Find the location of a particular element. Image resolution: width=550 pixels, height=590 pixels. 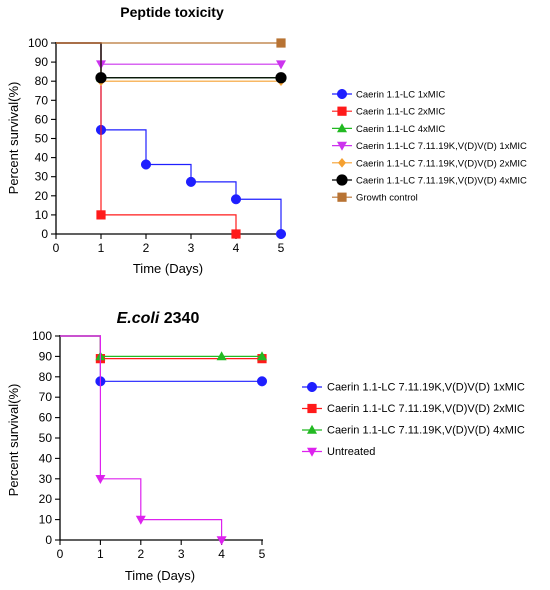

chart-title: Peptide toxicity is located at coordinates (172, 12).